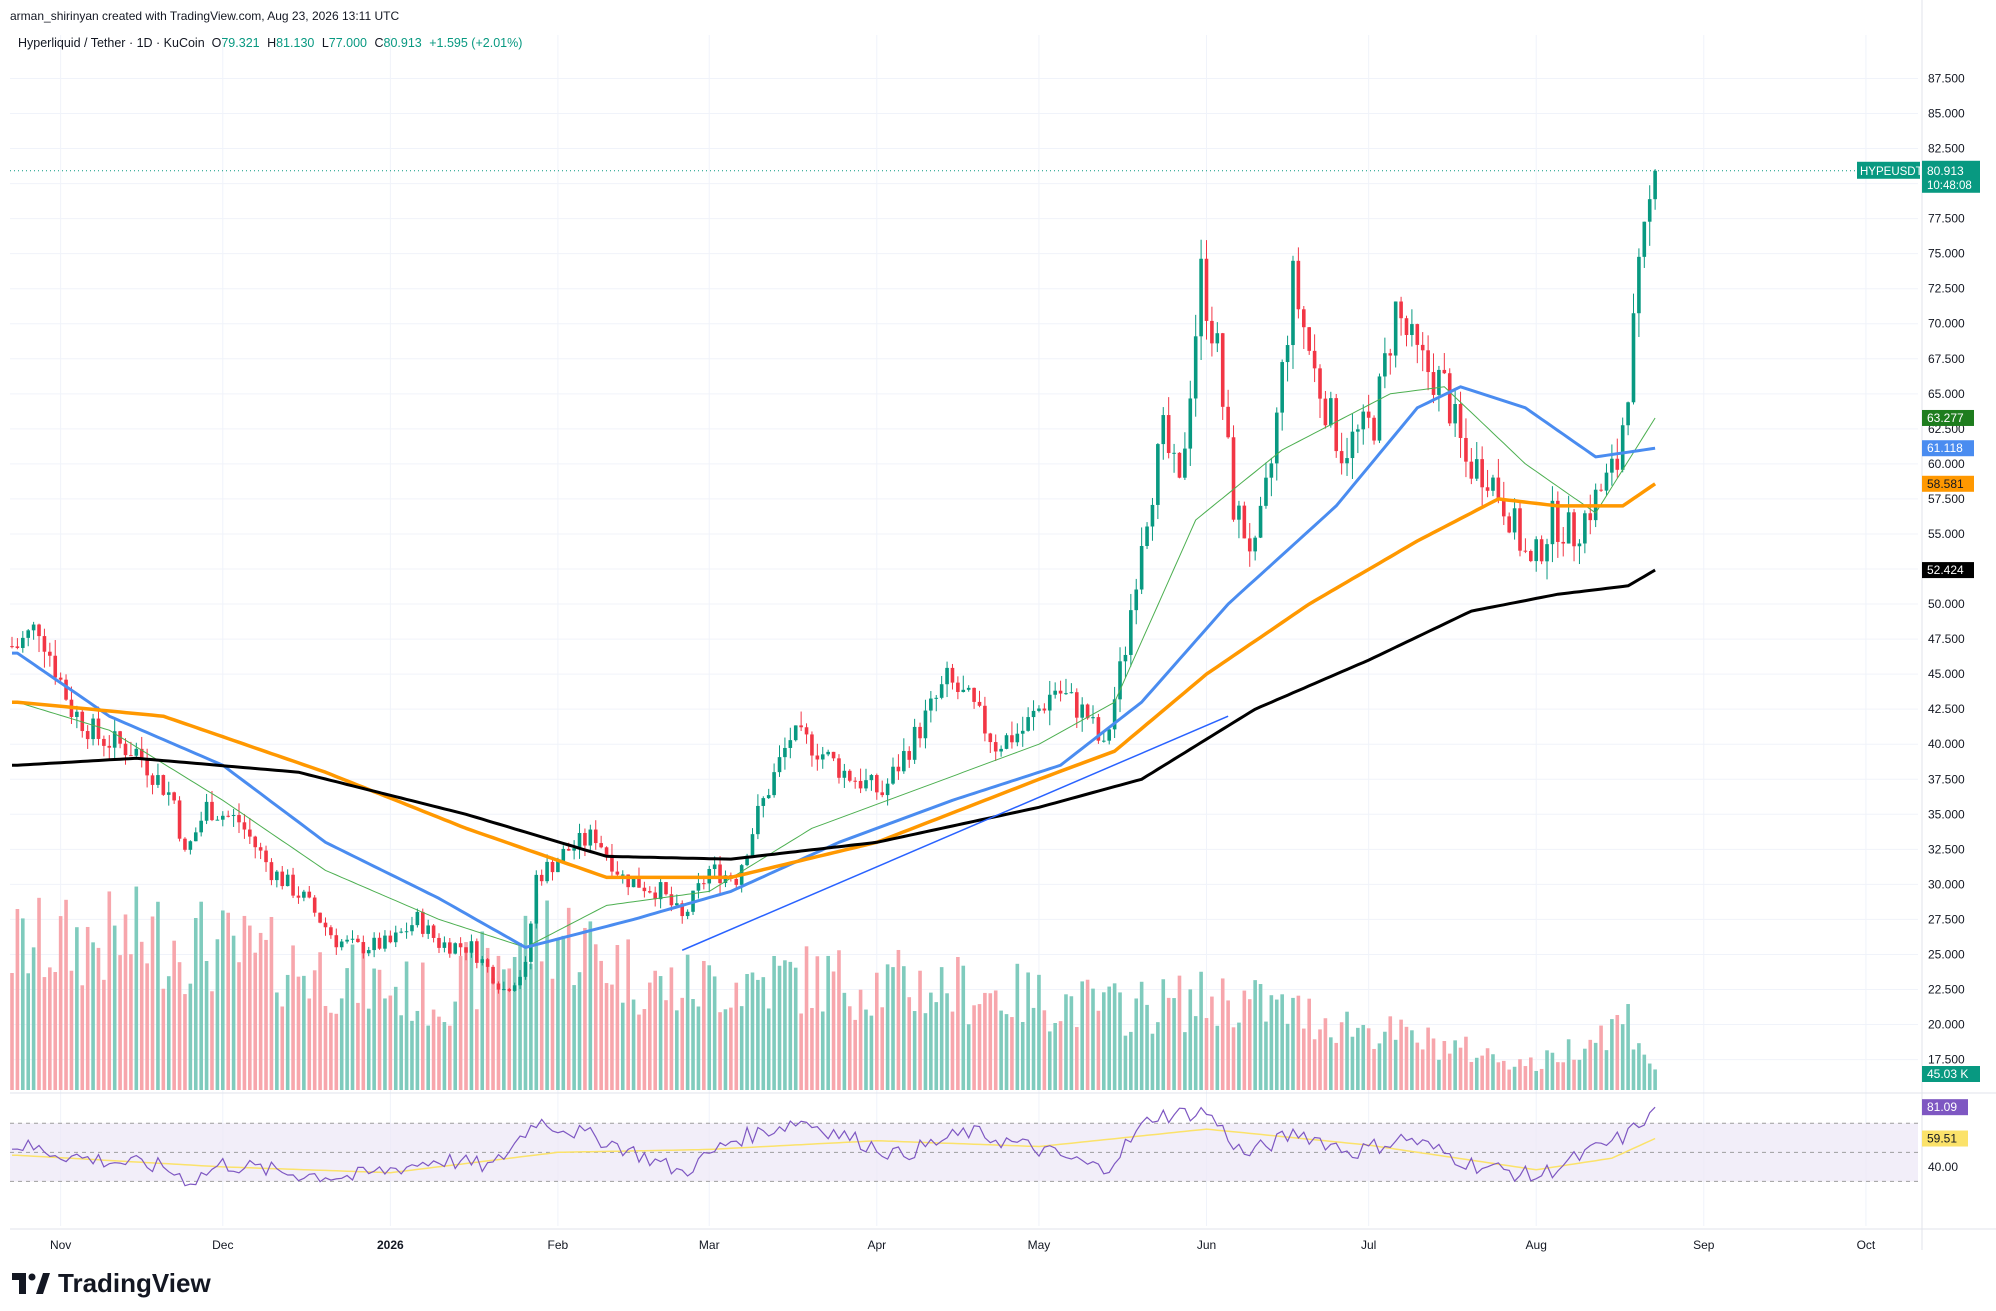 The image size is (1996, 1311). Describe the element at coordinates (1945, 448) in the screenshot. I see `ma-value-text: 61.118` at that location.